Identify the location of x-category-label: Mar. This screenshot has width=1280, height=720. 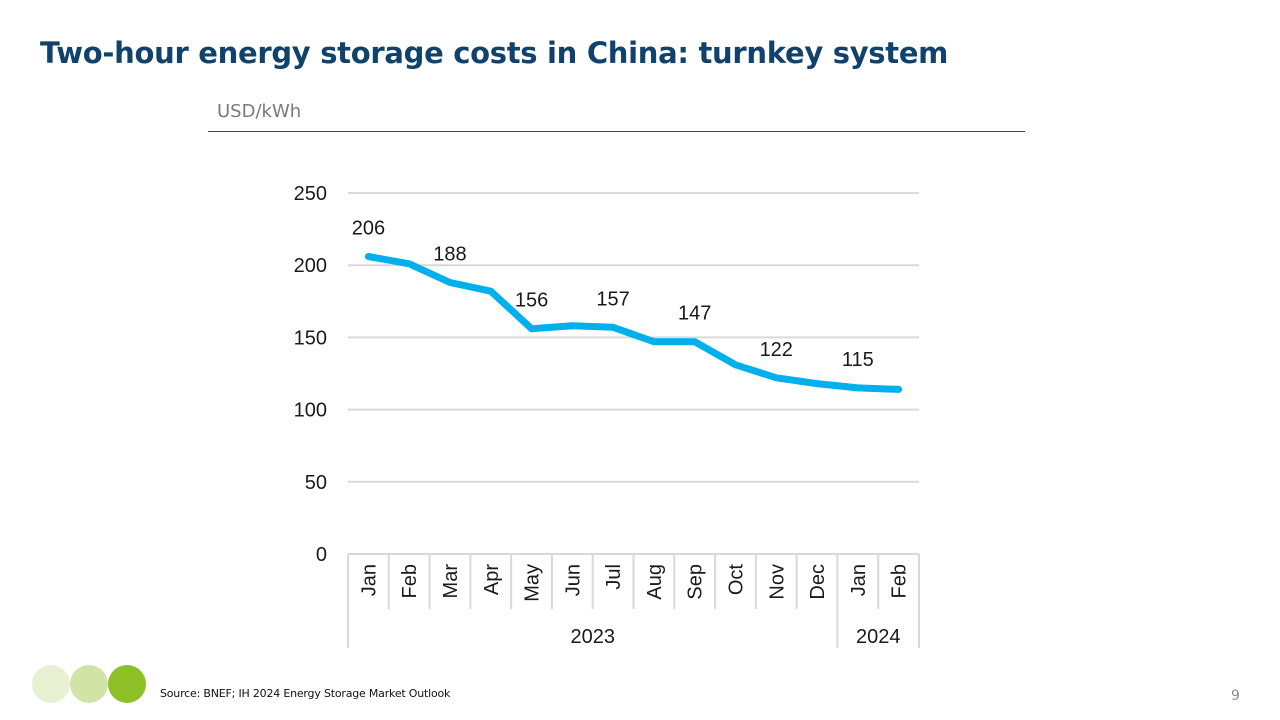
(451, 581).